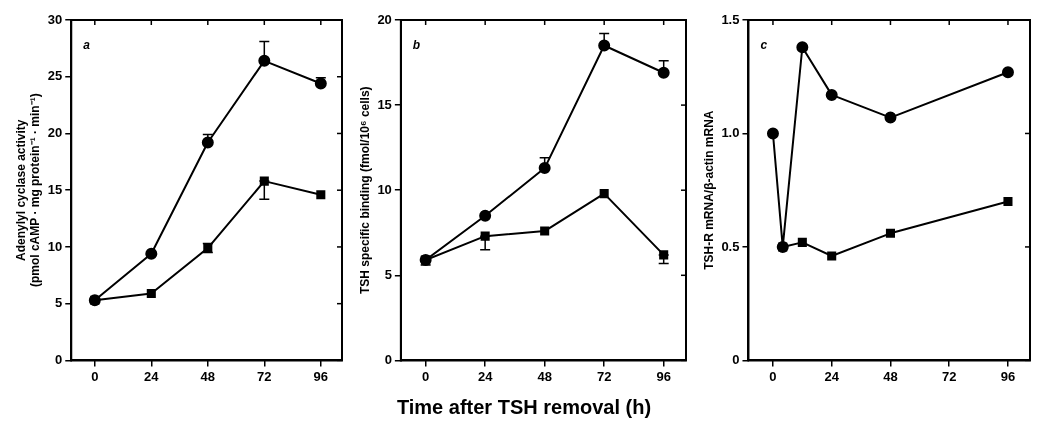 The width and height of the screenshot is (1048, 440). Describe the element at coordinates (55, 76) in the screenshot. I see `y-tick-label: 25` at that location.